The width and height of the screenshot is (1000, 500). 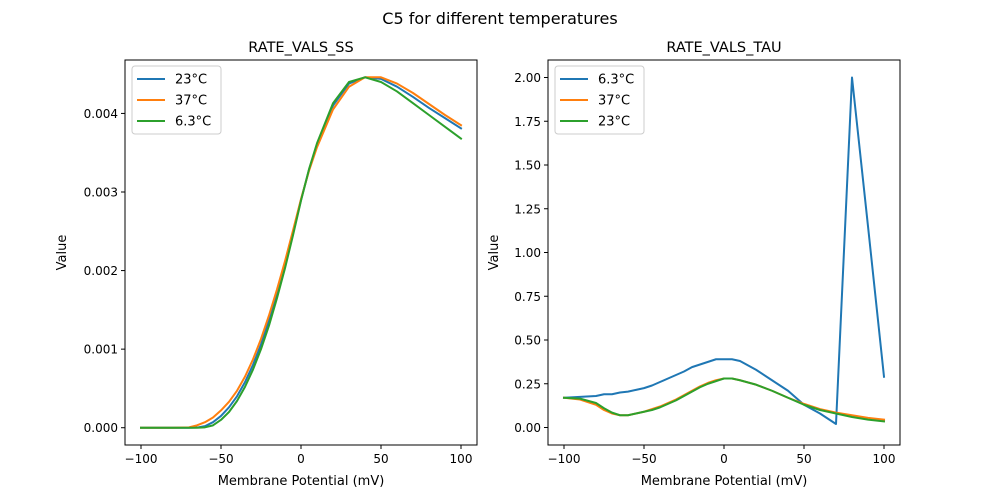 I want to click on legend: 6.3°C 37°C 23°C, so click(x=599, y=100).